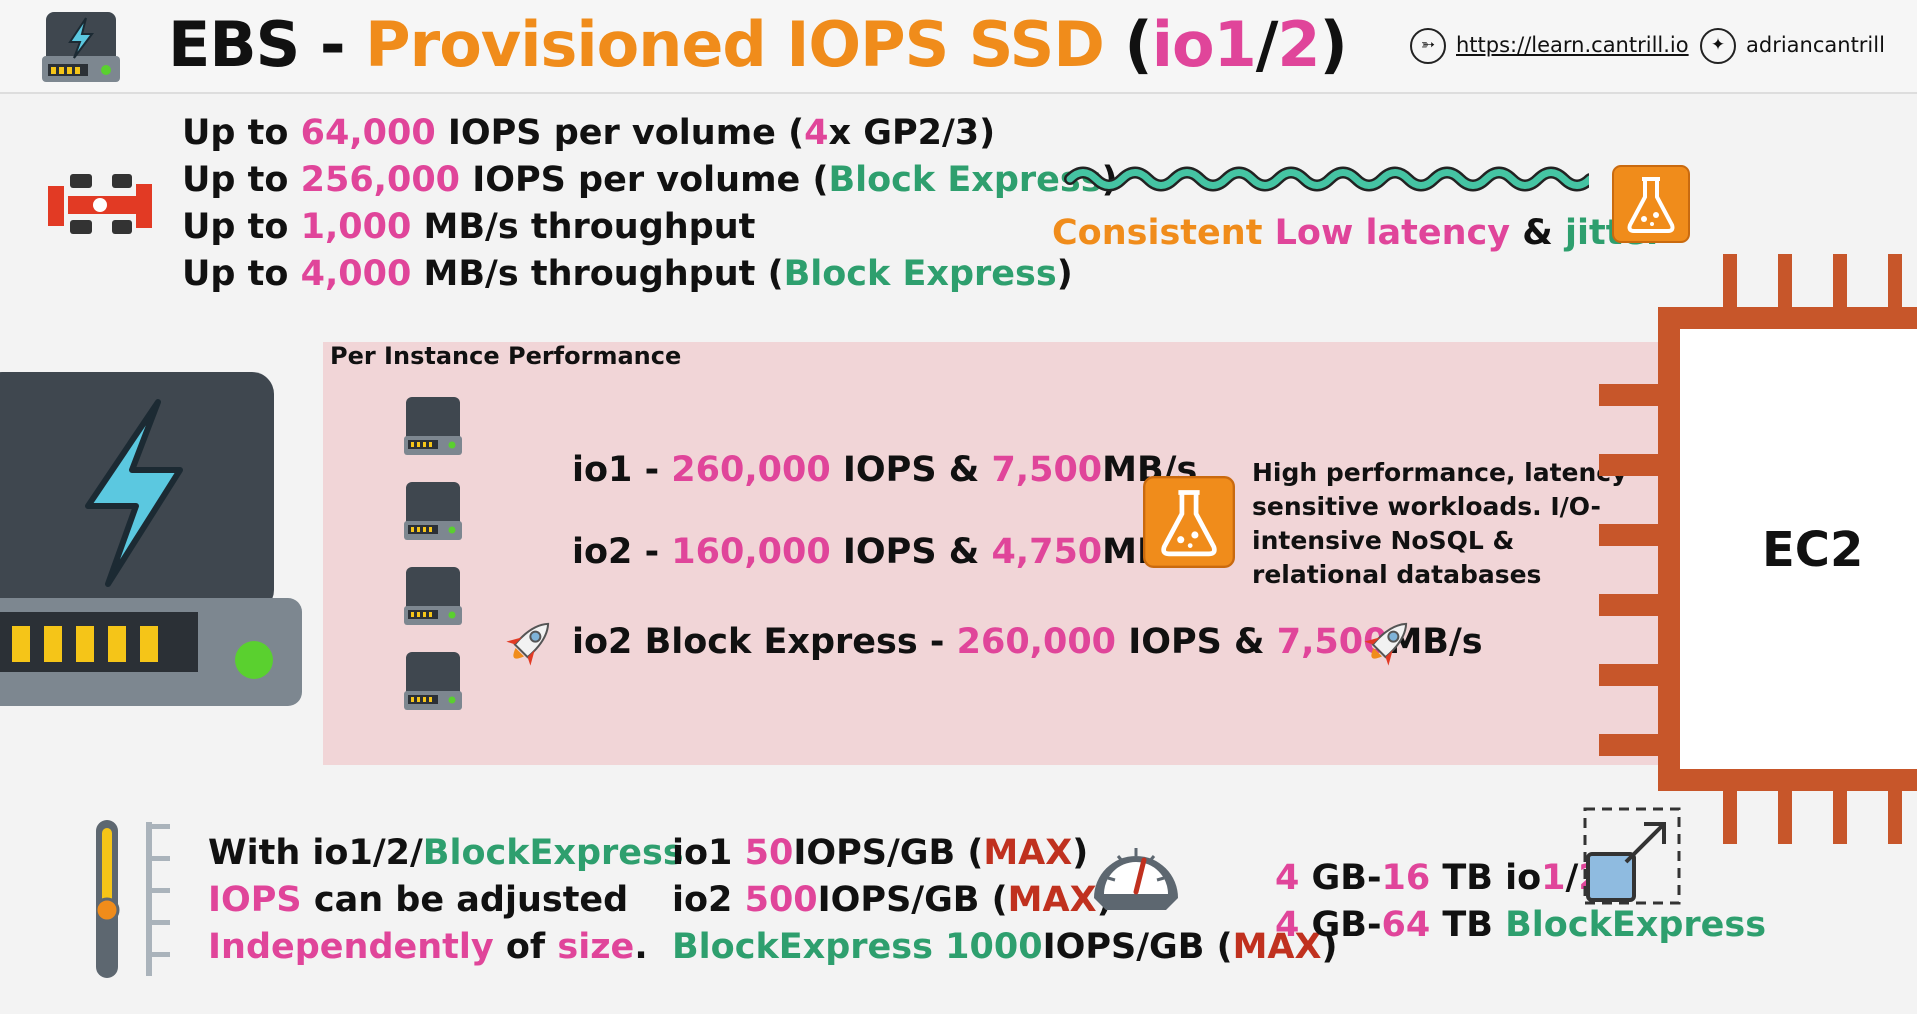  Describe the element at coordinates (1549, 46) in the screenshot. I see `website-link: ➳ https://learn.cantrill.io` at that location.